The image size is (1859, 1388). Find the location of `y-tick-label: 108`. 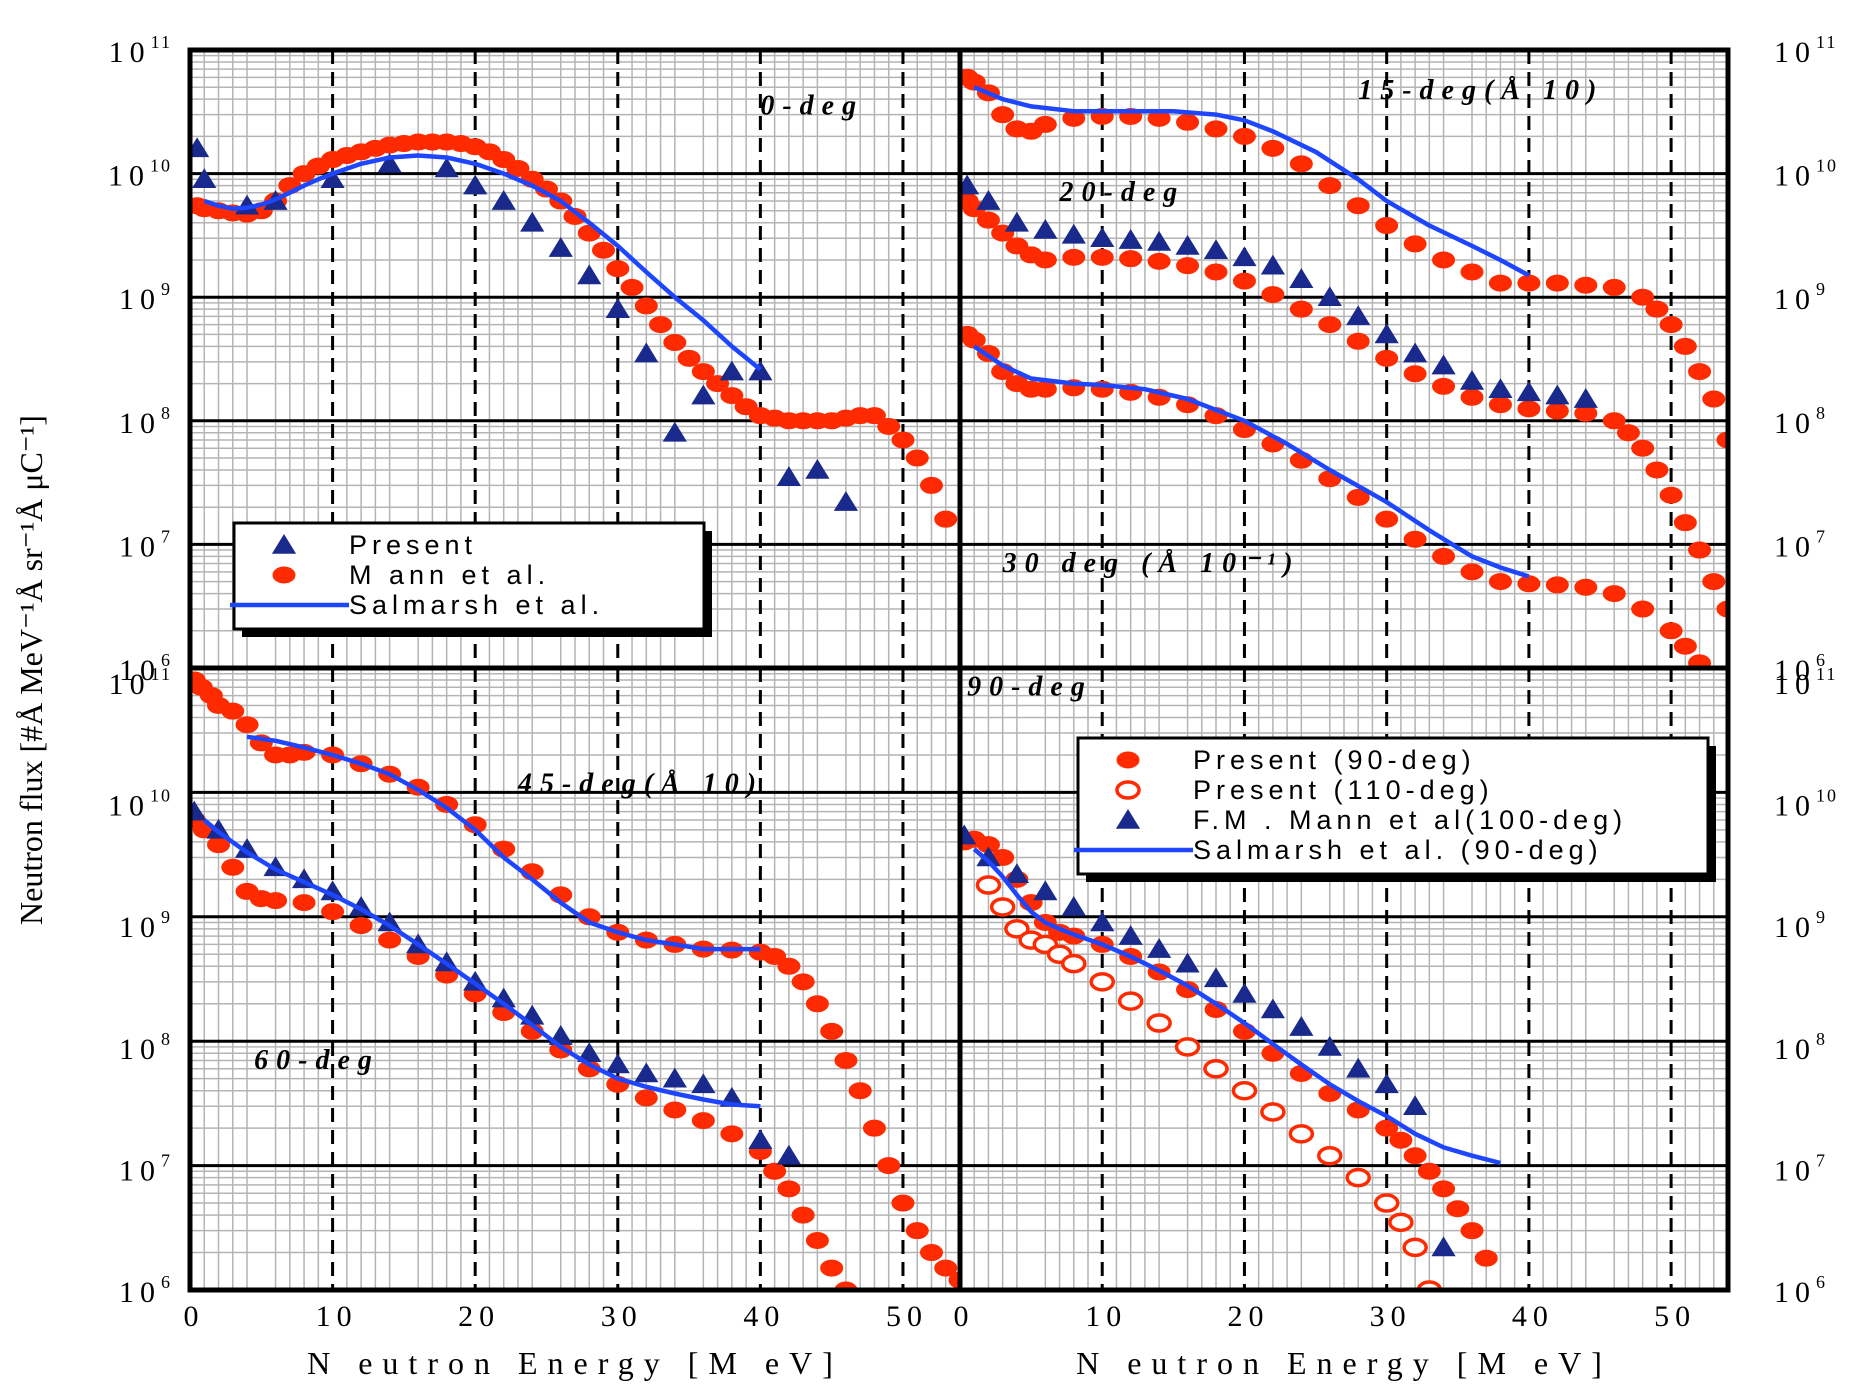

y-tick-label: 108 is located at coordinates (145, 1047).